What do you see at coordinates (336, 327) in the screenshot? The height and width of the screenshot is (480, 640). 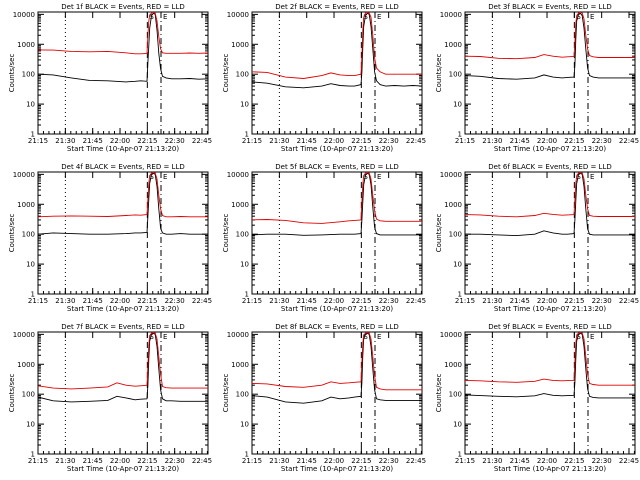 I see `panel-title: Det 8f BLACK = Events, RED = LLD` at bounding box center [336, 327].